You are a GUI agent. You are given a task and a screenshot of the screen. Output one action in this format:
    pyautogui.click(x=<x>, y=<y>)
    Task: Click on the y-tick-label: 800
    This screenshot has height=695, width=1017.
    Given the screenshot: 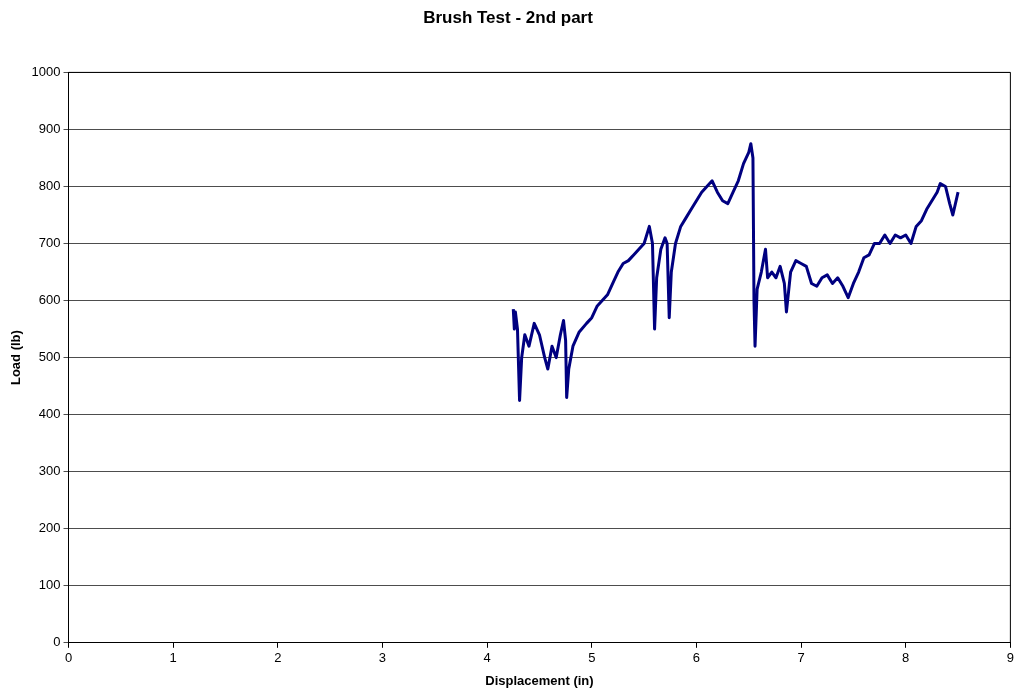 What is the action you would take?
    pyautogui.click(x=49, y=186)
    